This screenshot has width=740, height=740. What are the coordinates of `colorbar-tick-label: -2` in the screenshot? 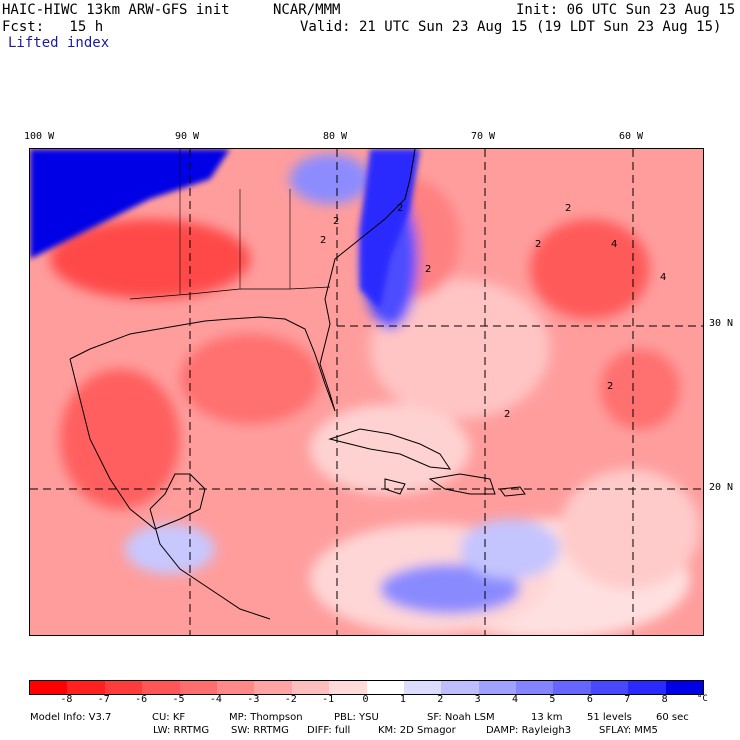 It's located at (290, 699).